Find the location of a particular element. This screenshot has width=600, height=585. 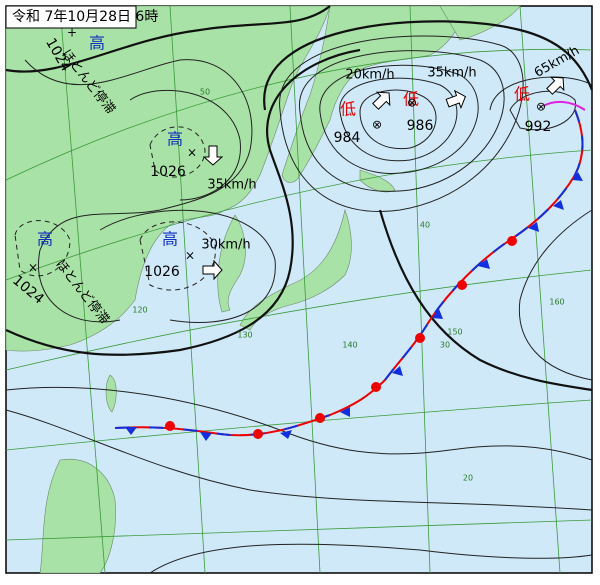

pressure-value: 992 is located at coordinates (538, 127).